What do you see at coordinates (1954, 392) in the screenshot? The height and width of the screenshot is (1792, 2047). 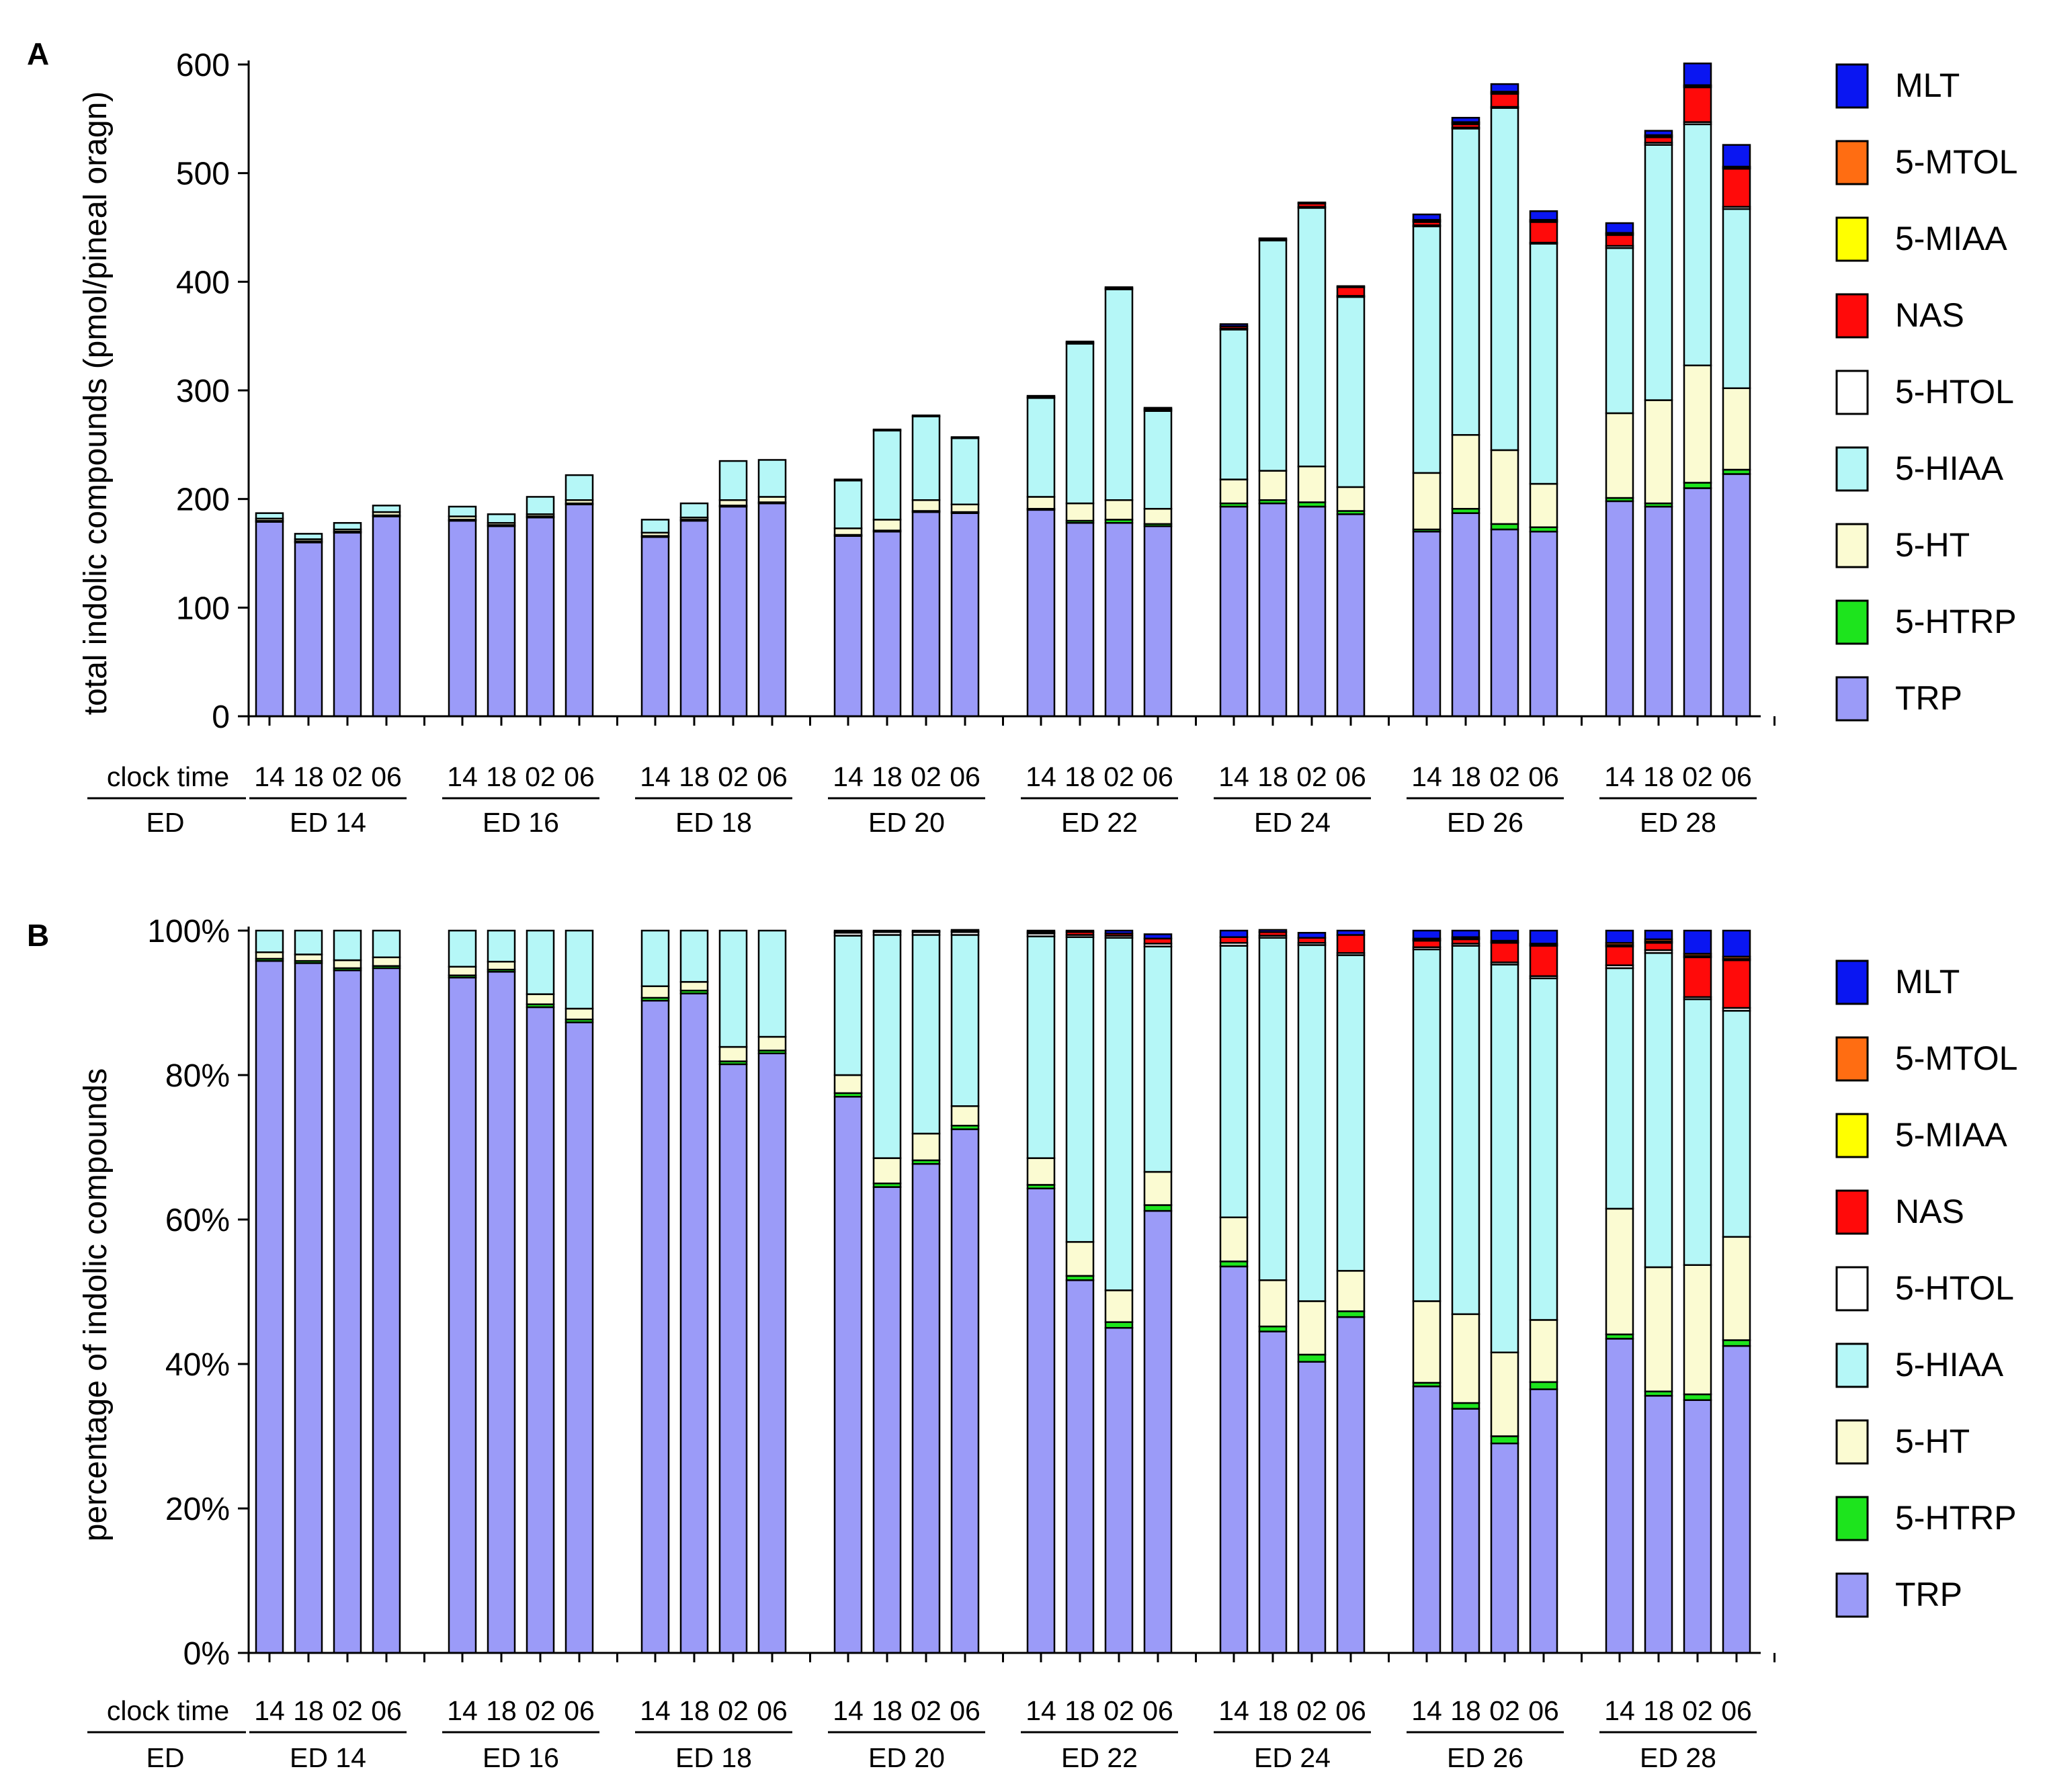 I see `legend-label-5-htol: 5-HTOL` at bounding box center [1954, 392].